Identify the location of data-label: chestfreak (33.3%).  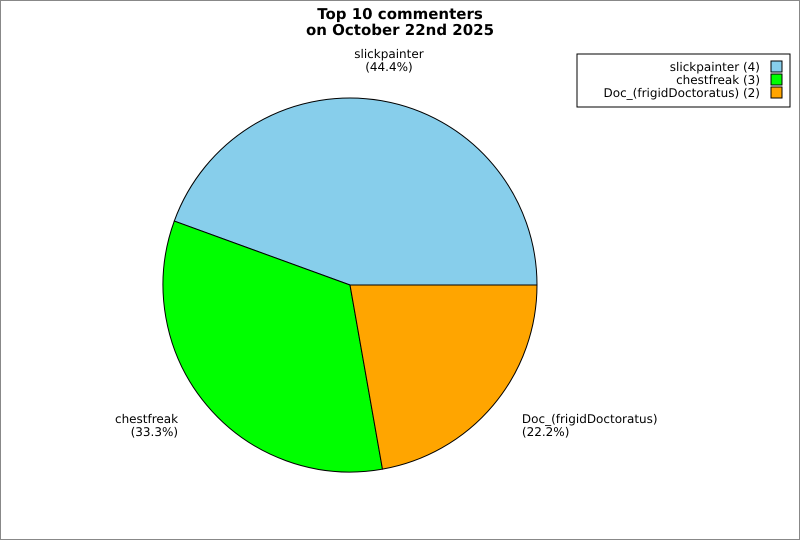
(146, 426).